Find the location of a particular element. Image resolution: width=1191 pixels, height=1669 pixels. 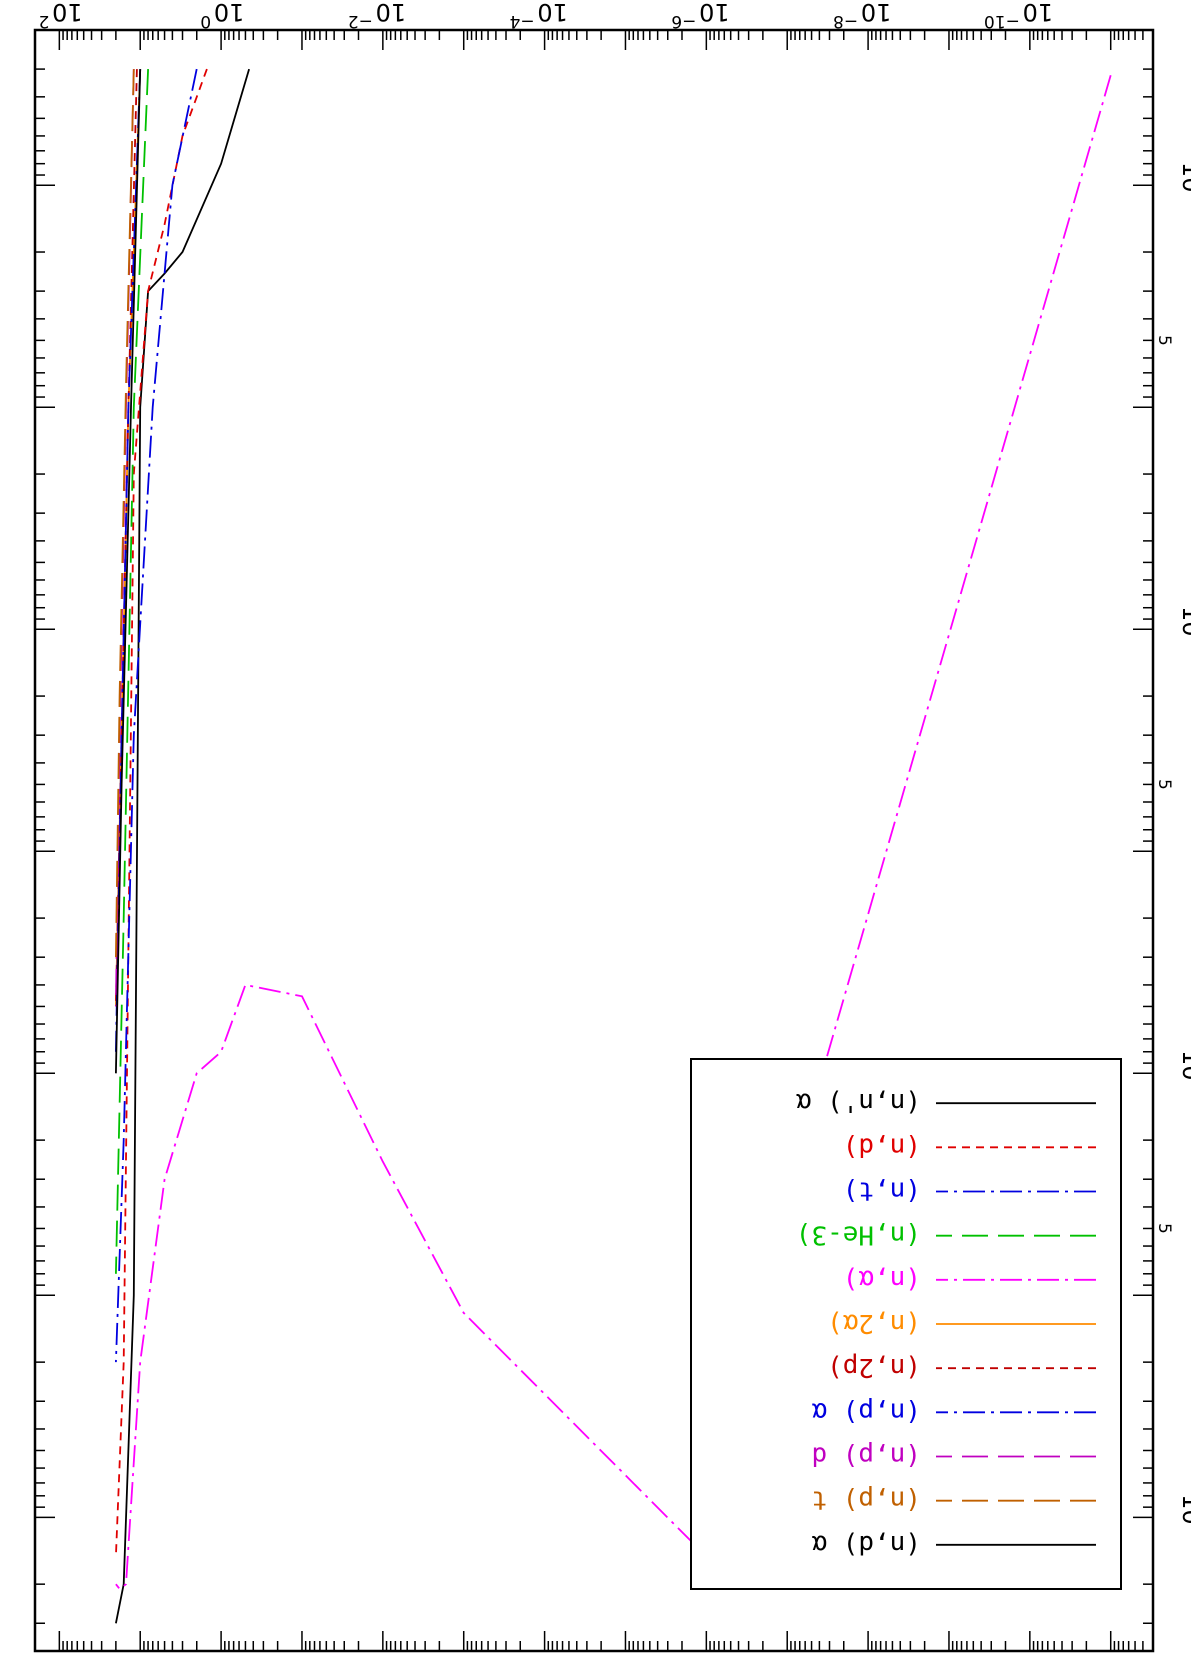

legend-label-3: (n,t) is located at coordinates (882, 1191).